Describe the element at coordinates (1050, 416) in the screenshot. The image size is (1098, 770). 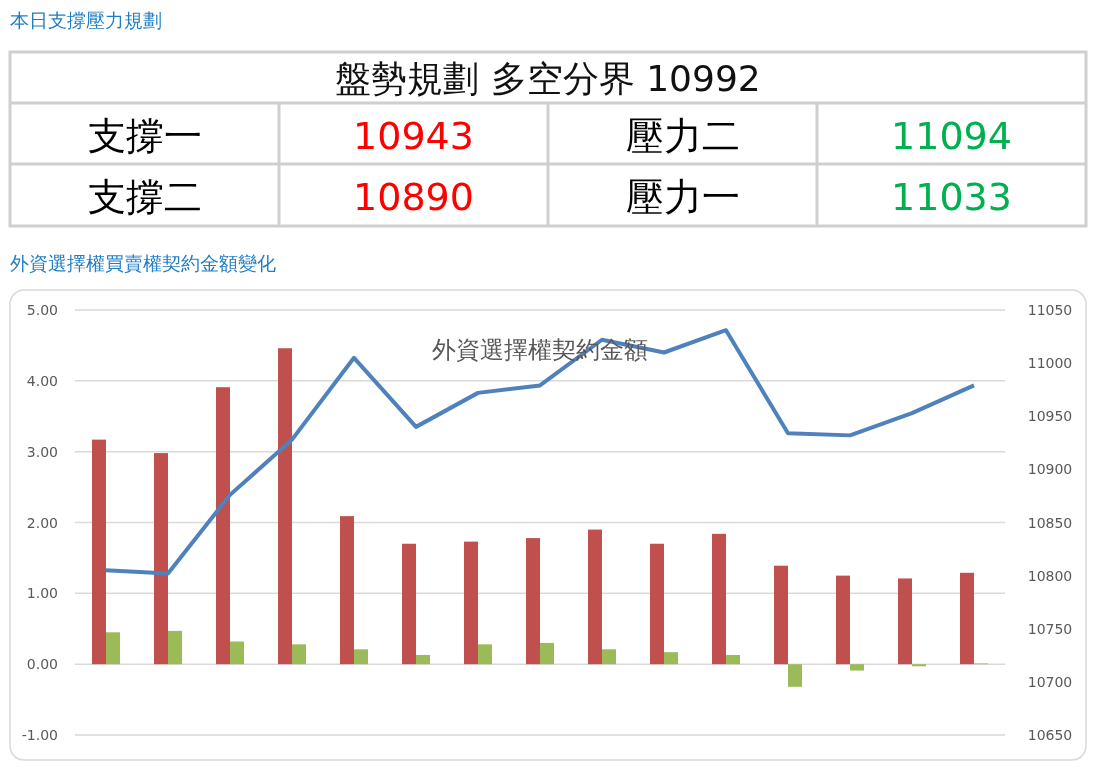
I see `y2-tick-label: 10950` at that location.